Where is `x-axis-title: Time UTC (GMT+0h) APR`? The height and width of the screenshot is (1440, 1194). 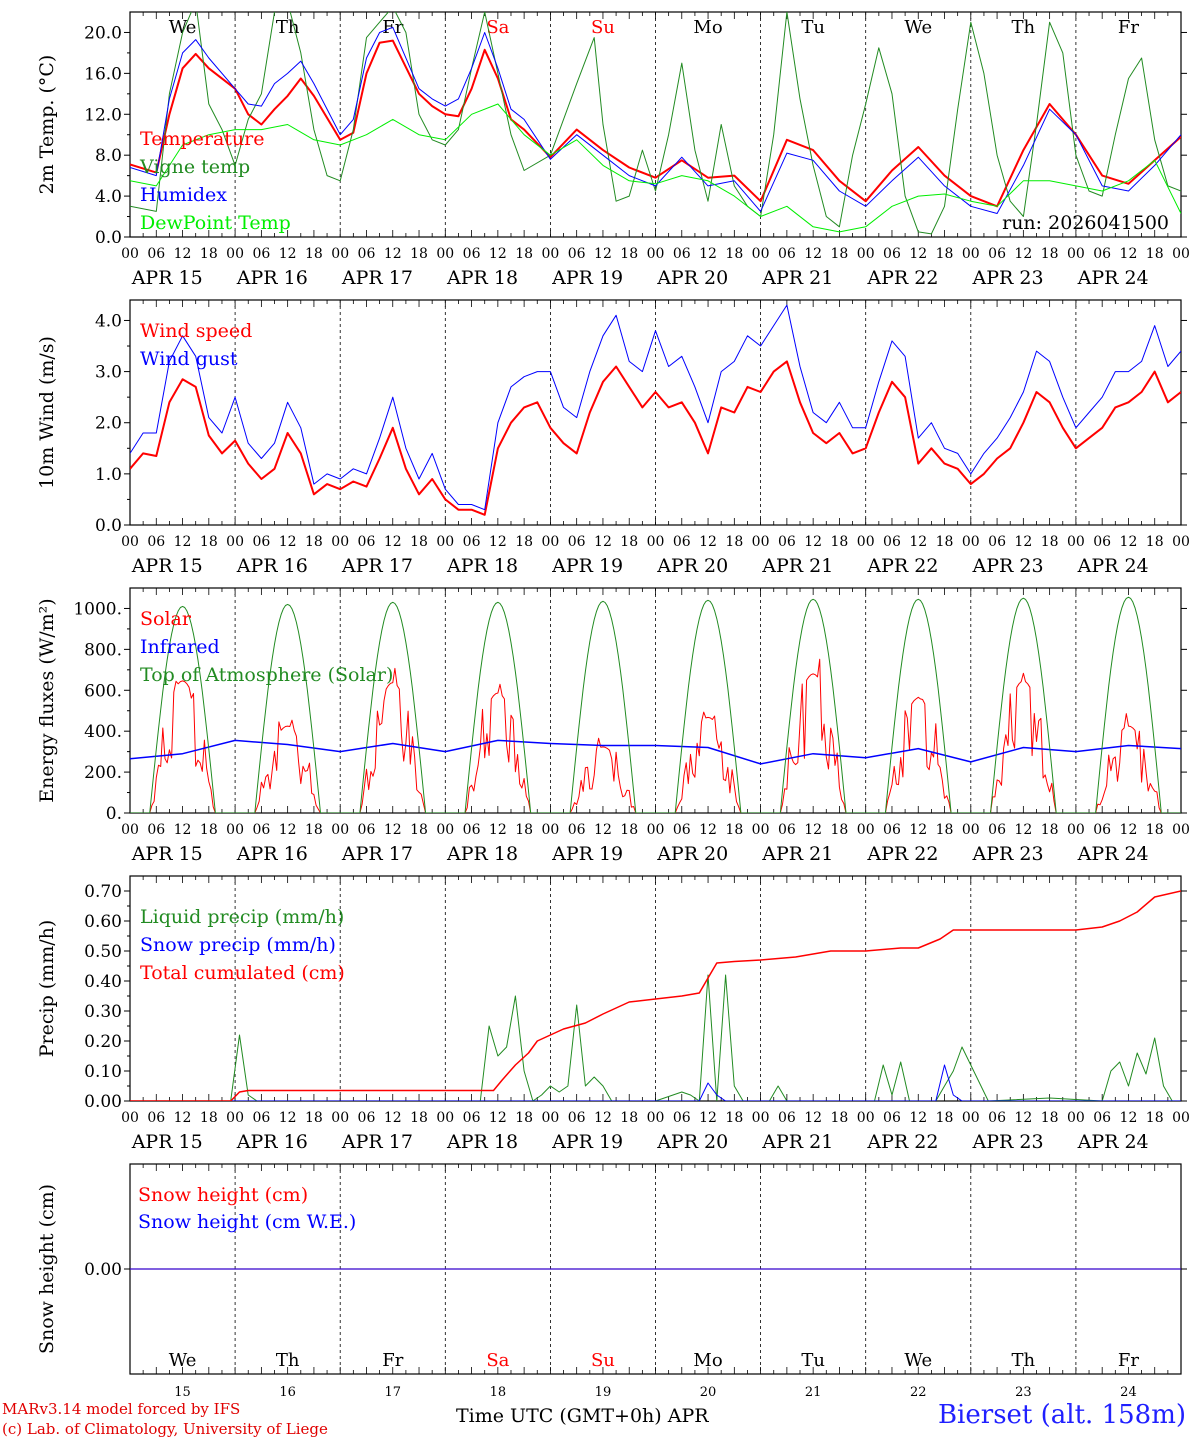
x-axis-title: Time UTC (GMT+0h) APR is located at coordinates (582, 1416).